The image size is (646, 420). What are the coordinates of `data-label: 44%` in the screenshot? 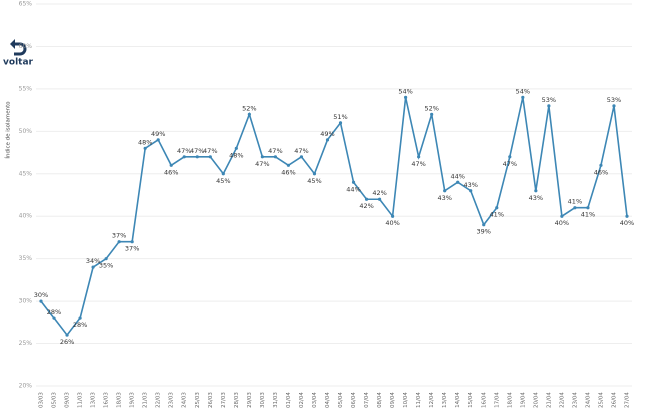 It's located at (353, 189).